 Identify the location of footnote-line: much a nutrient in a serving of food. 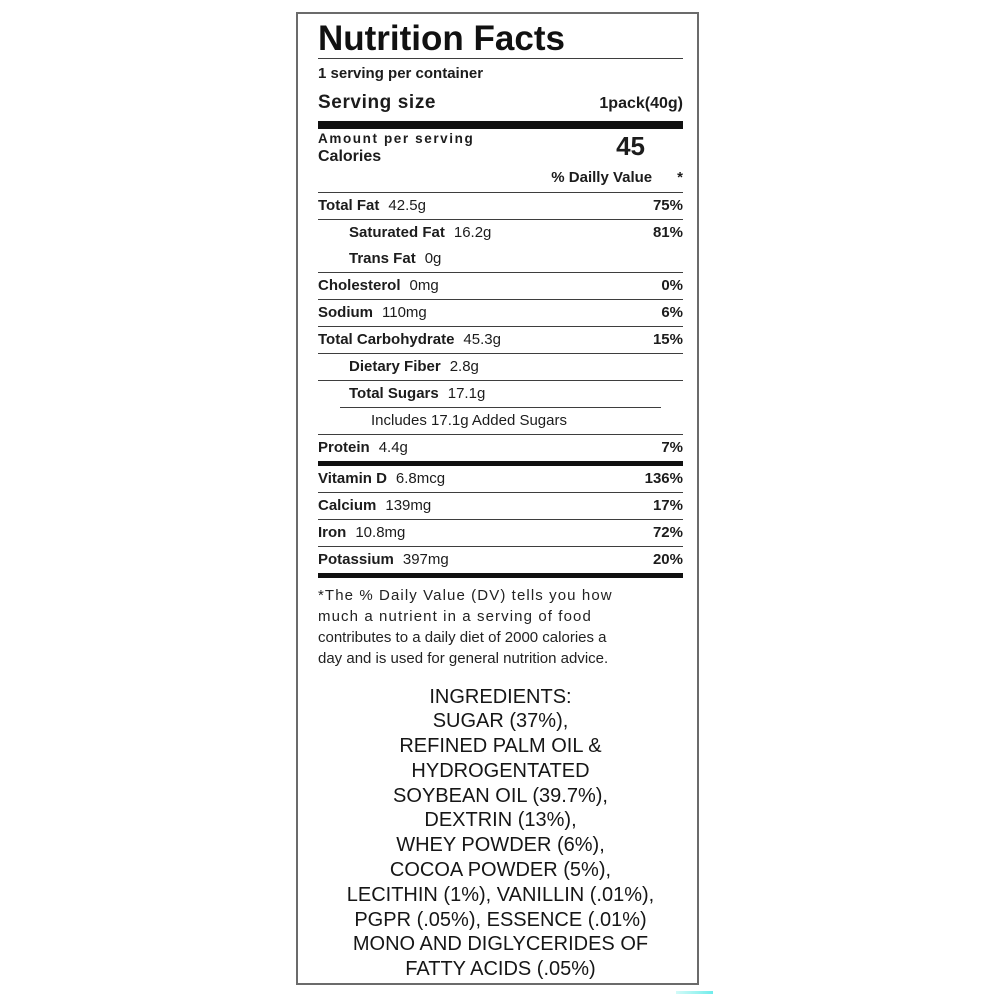
(455, 616).